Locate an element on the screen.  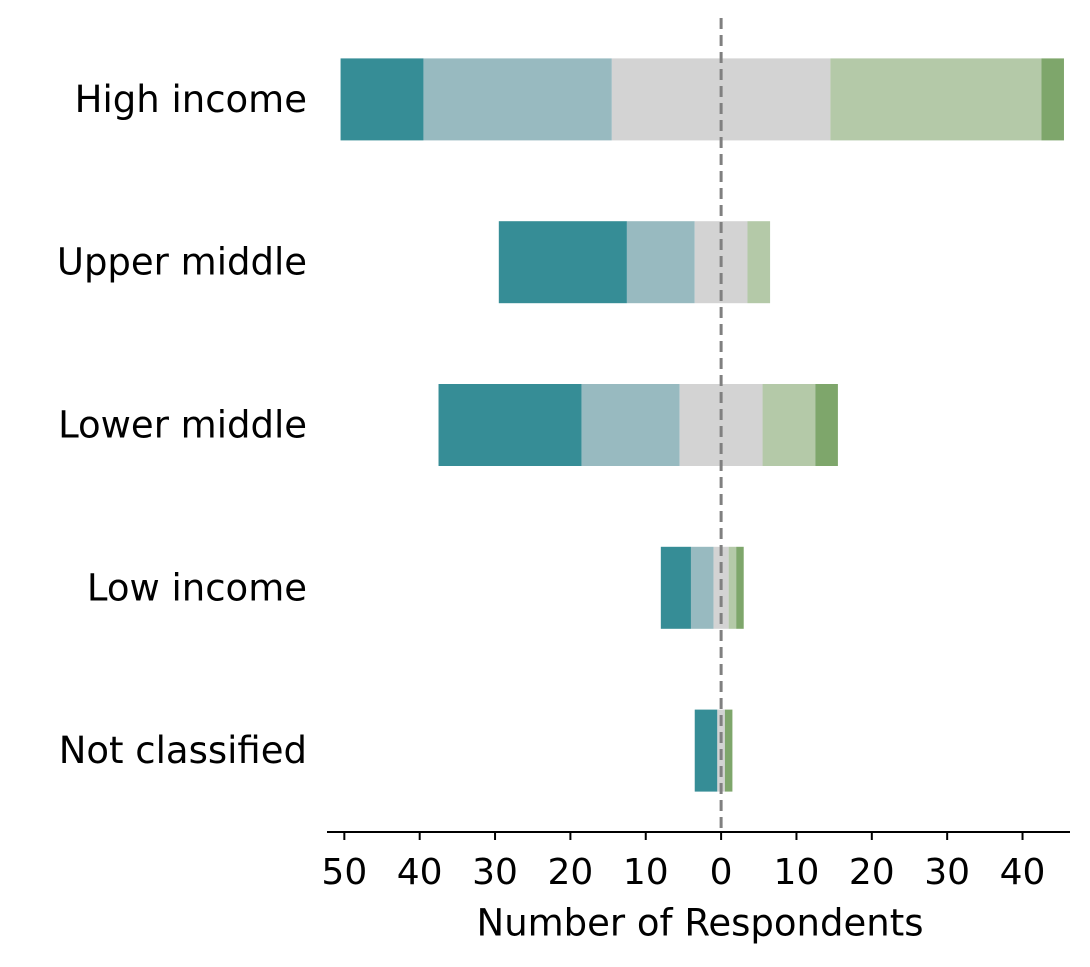
y-tick-label: High income is located at coordinates (191, 99).